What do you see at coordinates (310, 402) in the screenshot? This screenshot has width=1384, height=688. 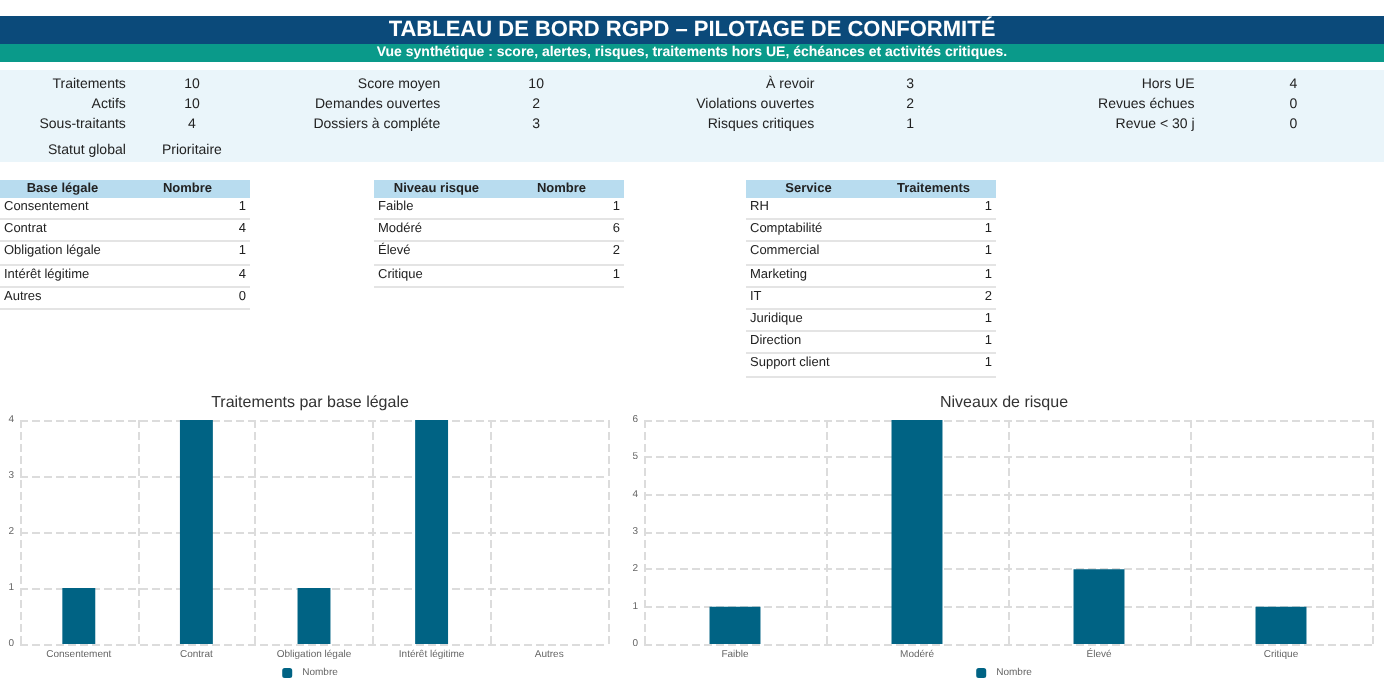 I see `chart-title: Traitements par base légale` at bounding box center [310, 402].